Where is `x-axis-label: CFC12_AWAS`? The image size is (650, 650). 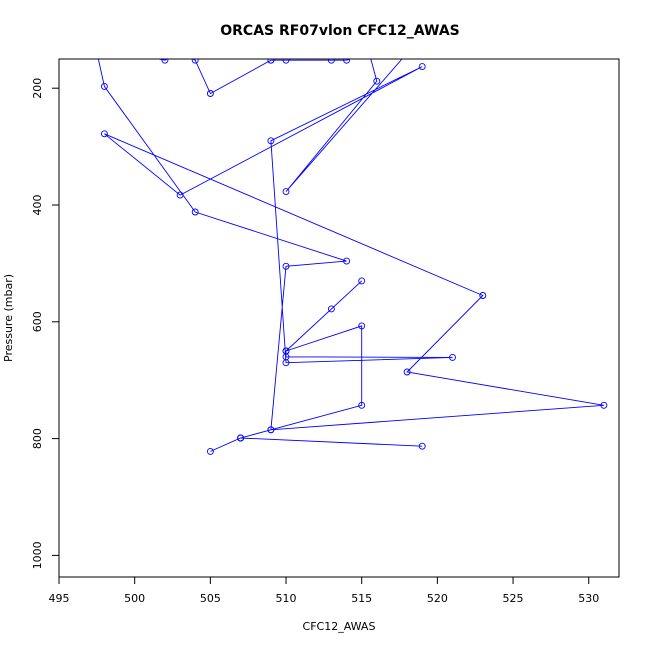
x-axis-label: CFC12_AWAS is located at coordinates (339, 626).